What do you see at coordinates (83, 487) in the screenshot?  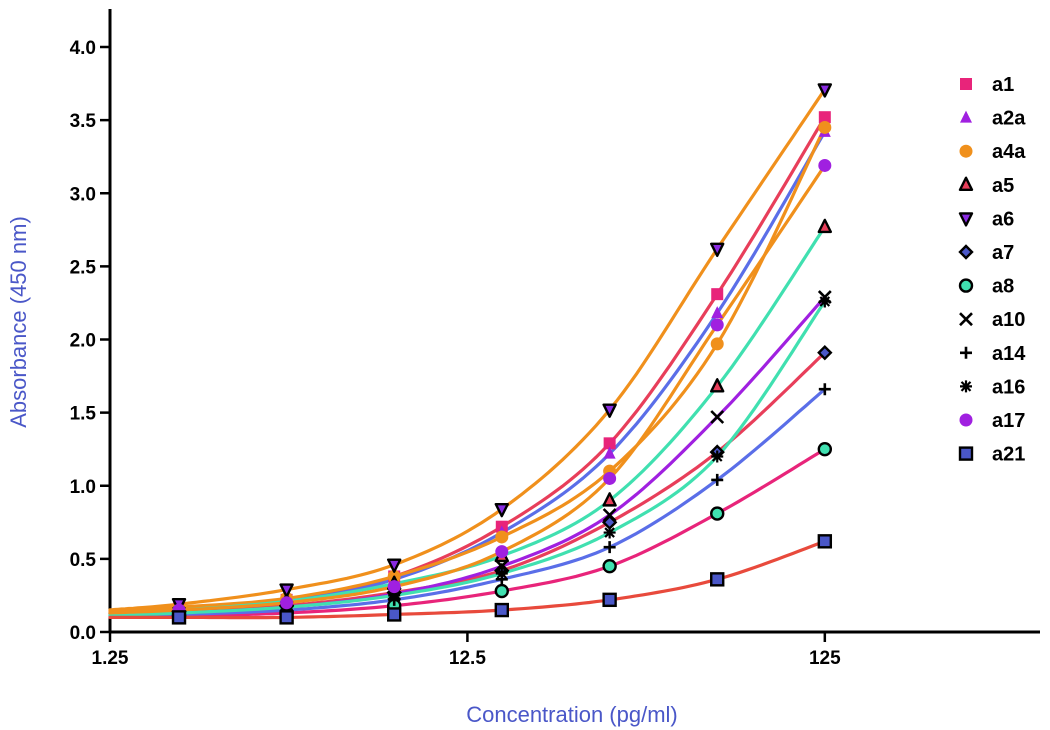 I see `y-tick-label: 1.0` at bounding box center [83, 487].